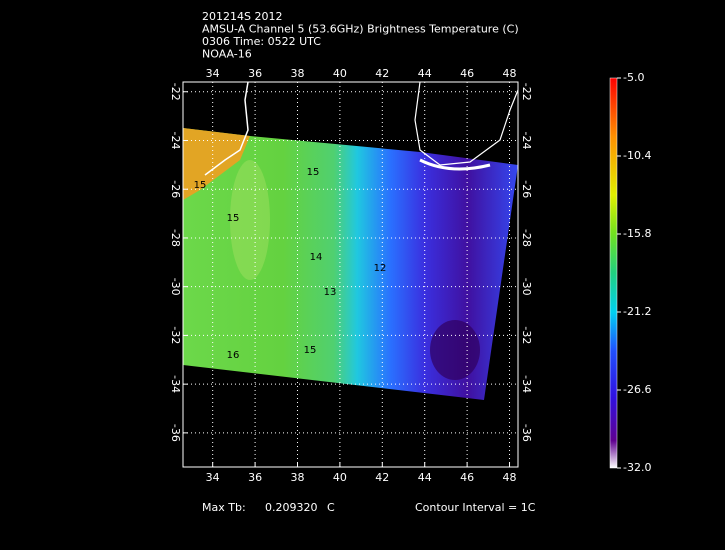 This screenshot has width=725, height=550. I want to click on contour-label: 14, so click(316, 257).